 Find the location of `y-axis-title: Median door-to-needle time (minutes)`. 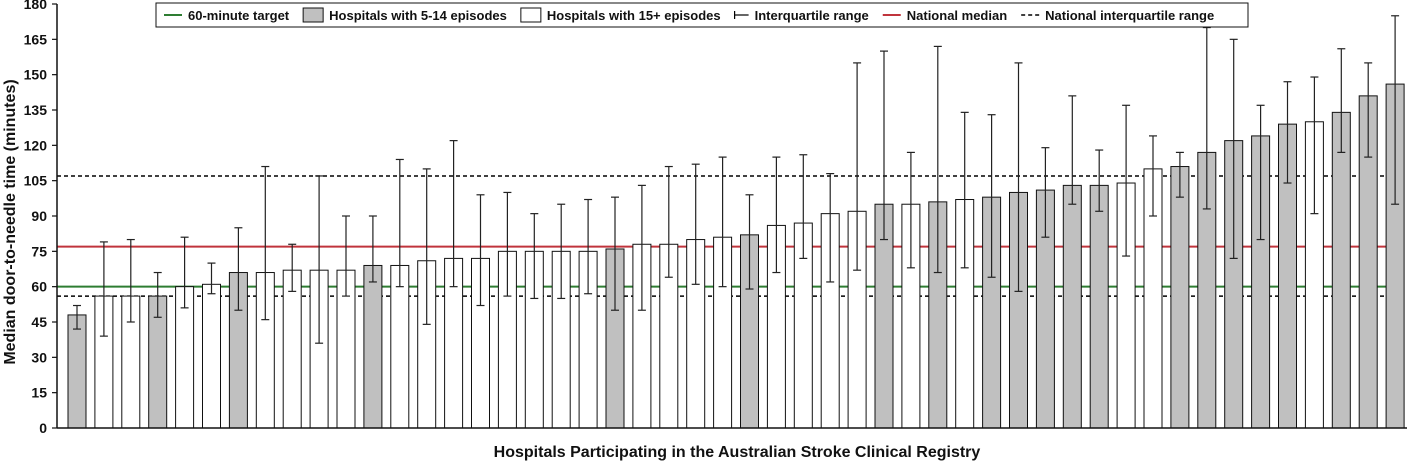

y-axis-title: Median door-to-needle time (minutes) is located at coordinates (10, 221).